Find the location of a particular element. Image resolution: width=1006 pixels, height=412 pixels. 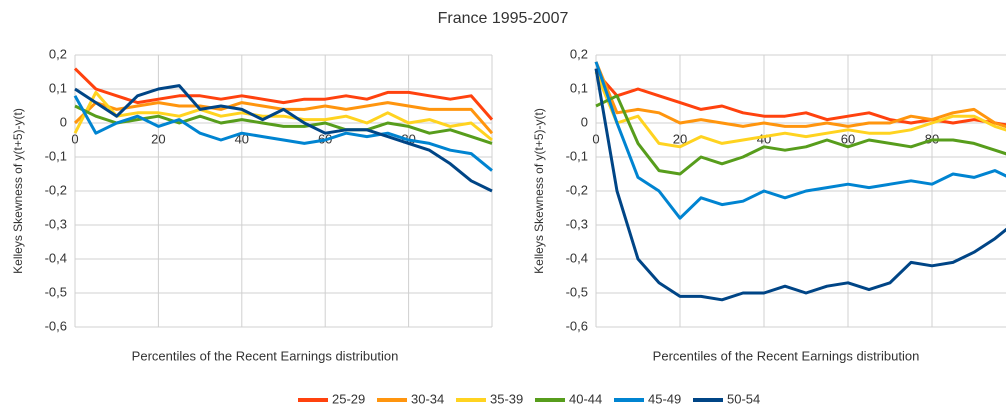

legend-label: 45-49 is located at coordinates (664, 398).